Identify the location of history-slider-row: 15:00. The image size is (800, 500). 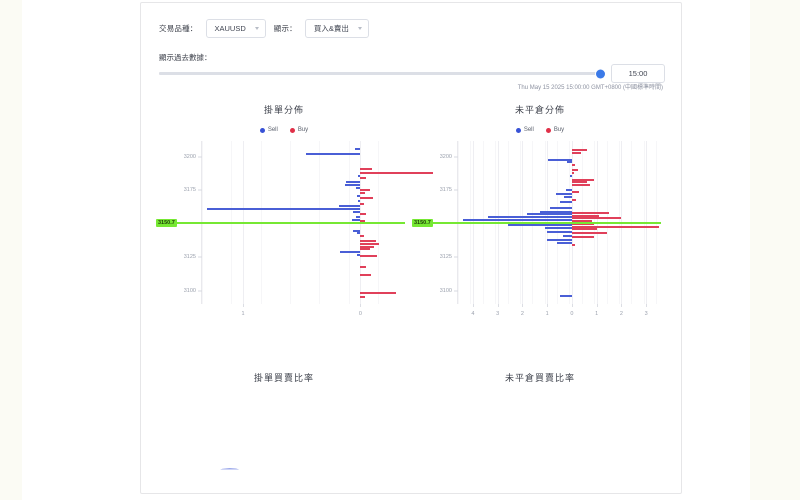
(412, 73).